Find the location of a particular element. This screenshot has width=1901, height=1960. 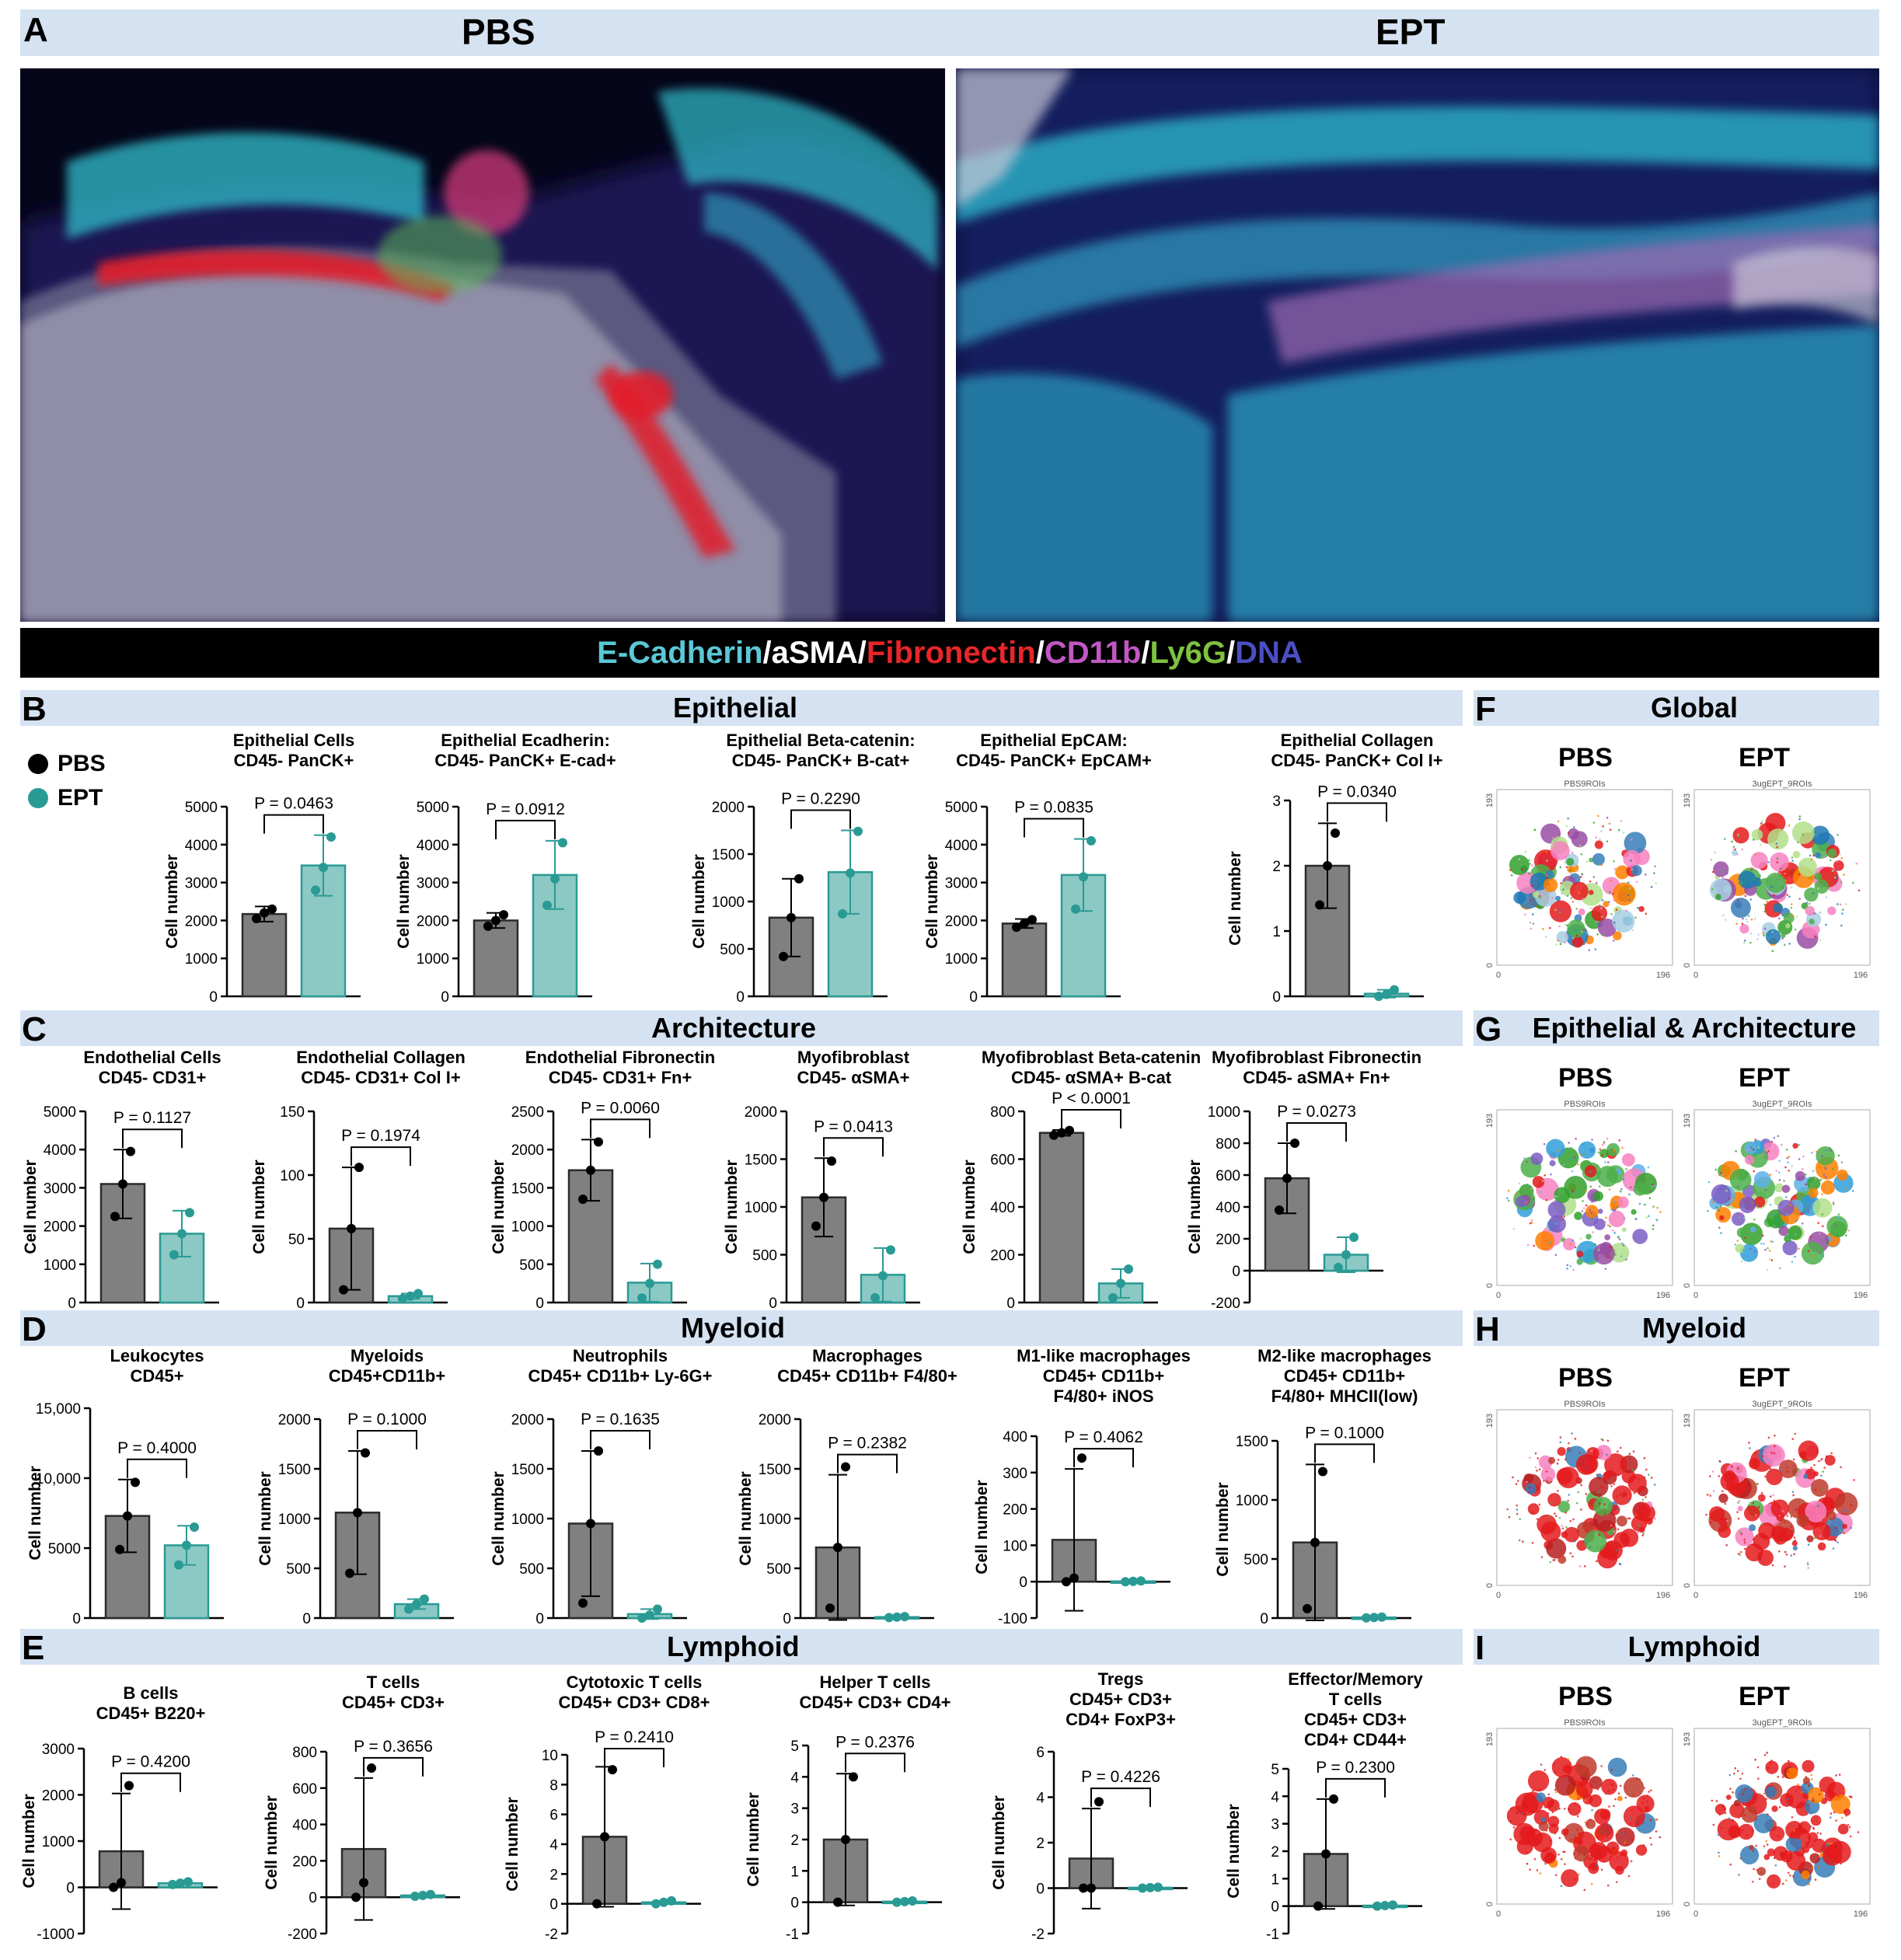

y-tick-label: 2000 is located at coordinates (728, 808).